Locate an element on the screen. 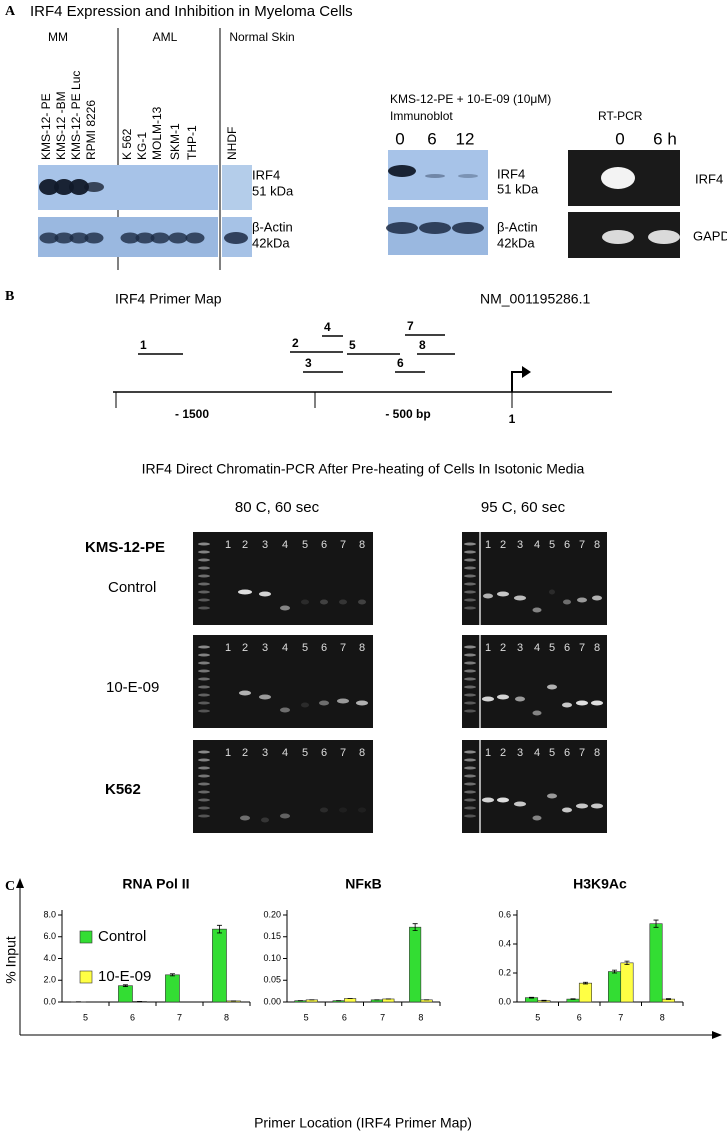 The image size is (727, 1137). time: 12 is located at coordinates (465, 138).